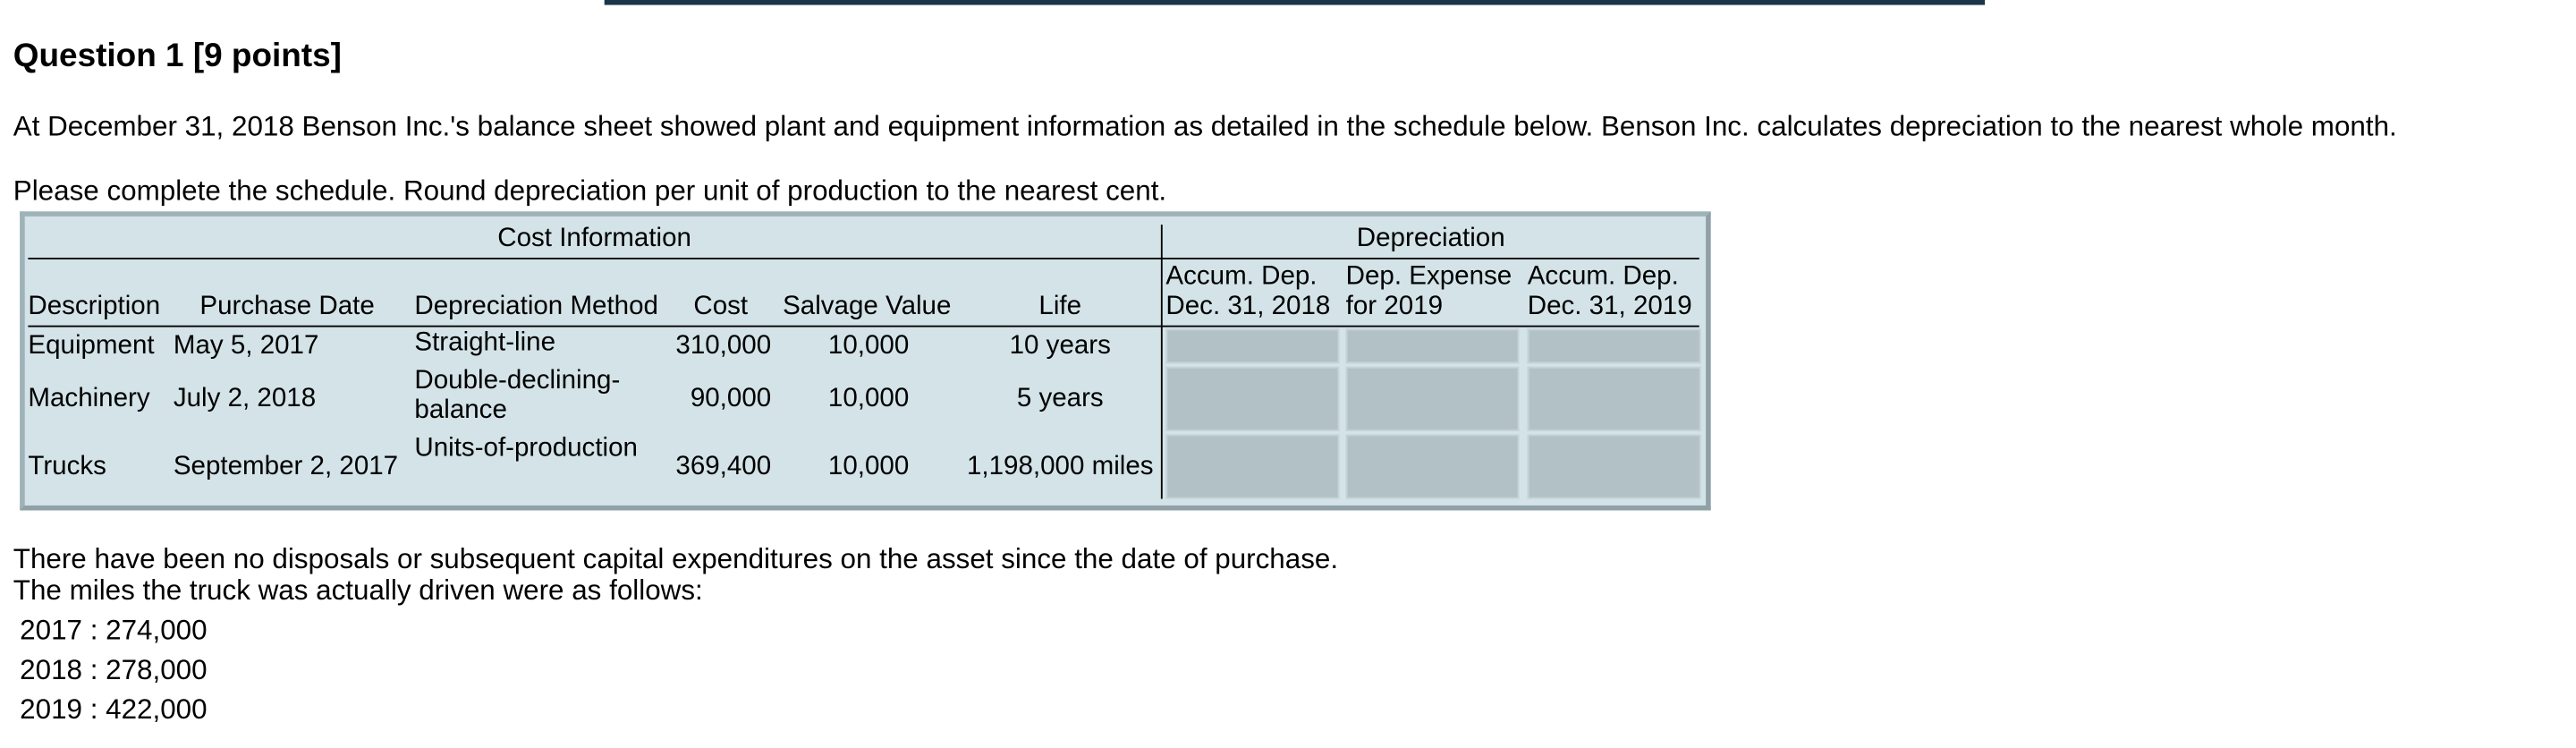 The width and height of the screenshot is (2576, 748). Describe the element at coordinates (721, 306) in the screenshot. I see `column-header: Cost` at that location.